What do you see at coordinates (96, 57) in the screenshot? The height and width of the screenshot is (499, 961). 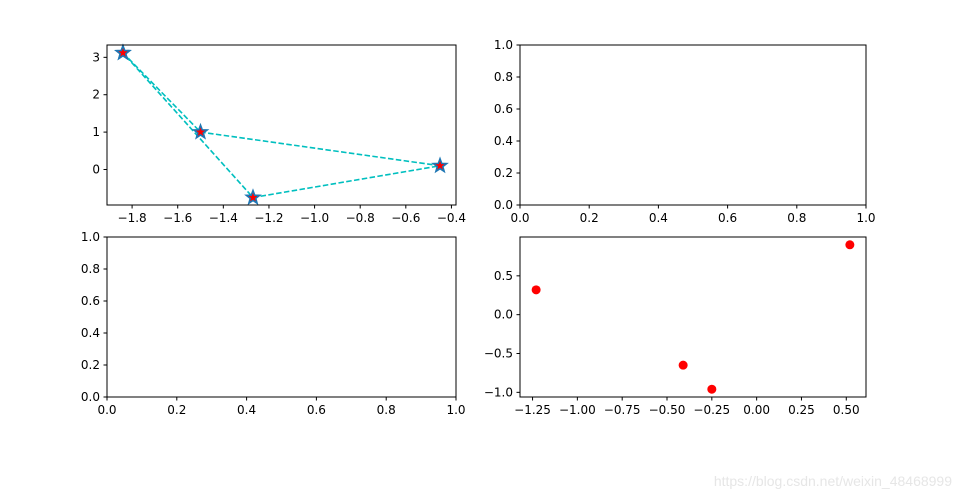 I see `y-tick-label: 3` at bounding box center [96, 57].